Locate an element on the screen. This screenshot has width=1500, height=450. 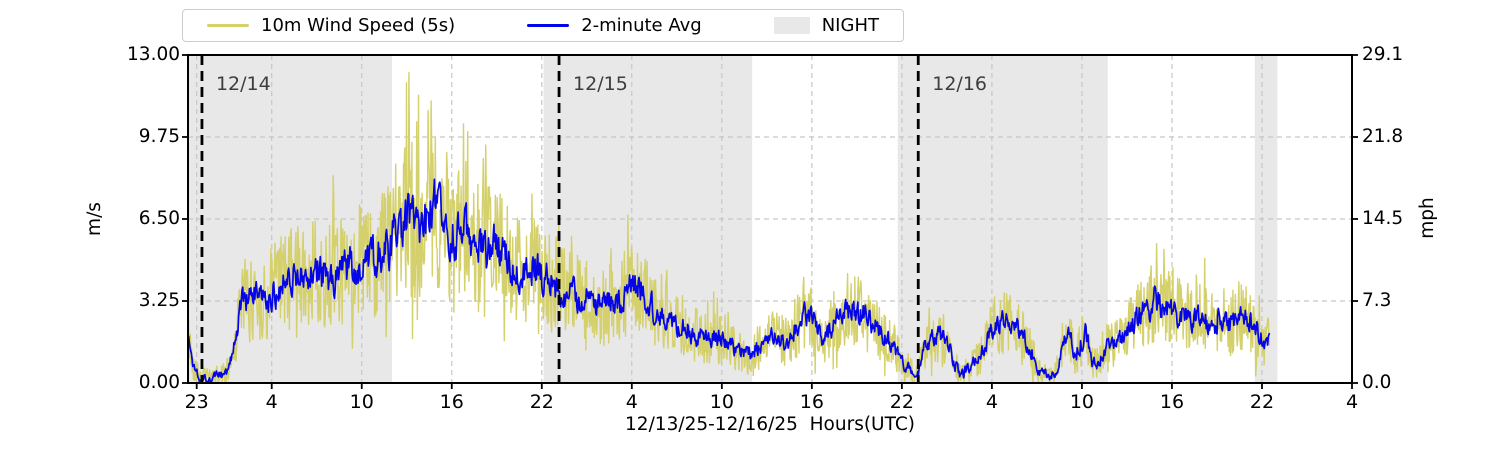
night-patch-swatch-icon is located at coordinates (791, 25).